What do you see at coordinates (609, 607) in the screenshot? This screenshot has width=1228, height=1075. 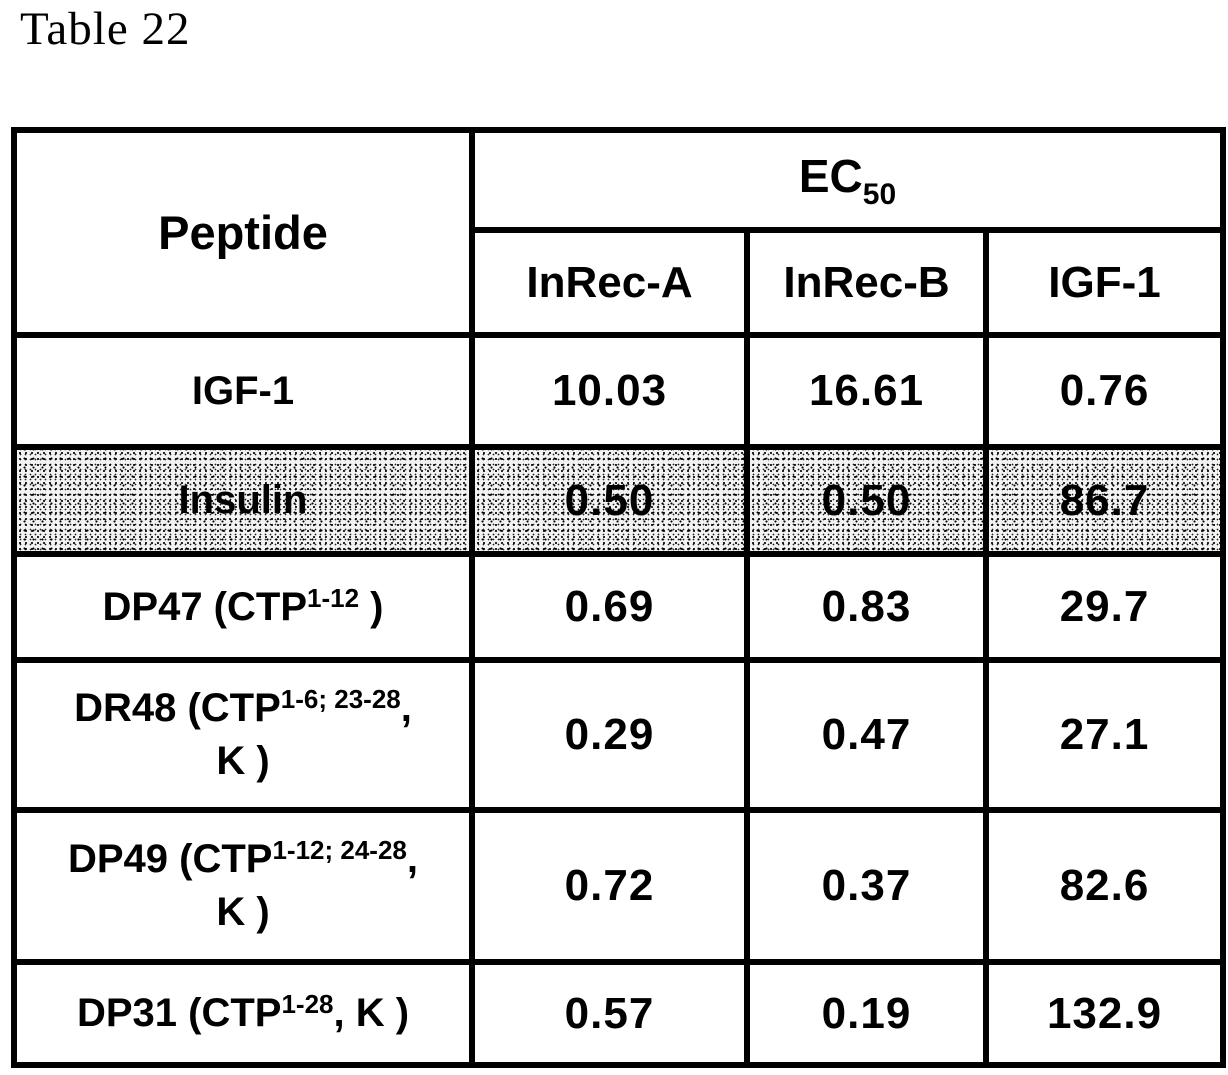 I see `ec50-value-cell: 0.69` at bounding box center [609, 607].